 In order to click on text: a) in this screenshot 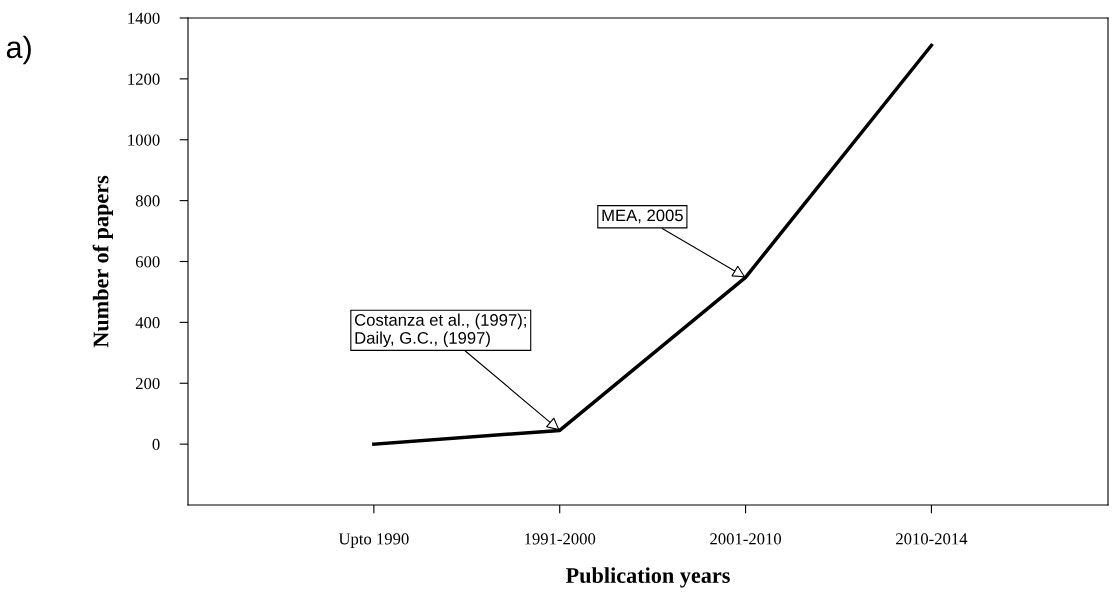, I will do `click(18, 50)`.